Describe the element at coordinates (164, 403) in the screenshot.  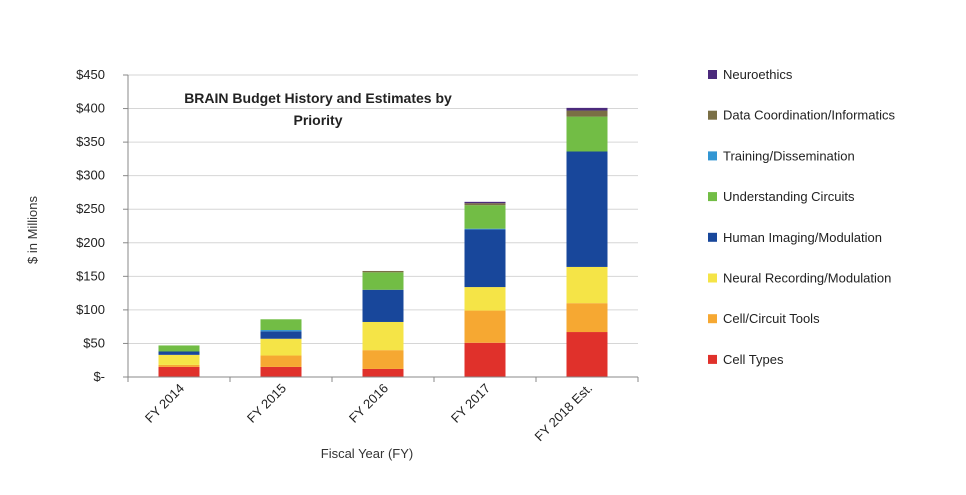
I see `x-tick-label: FY 2014` at that location.